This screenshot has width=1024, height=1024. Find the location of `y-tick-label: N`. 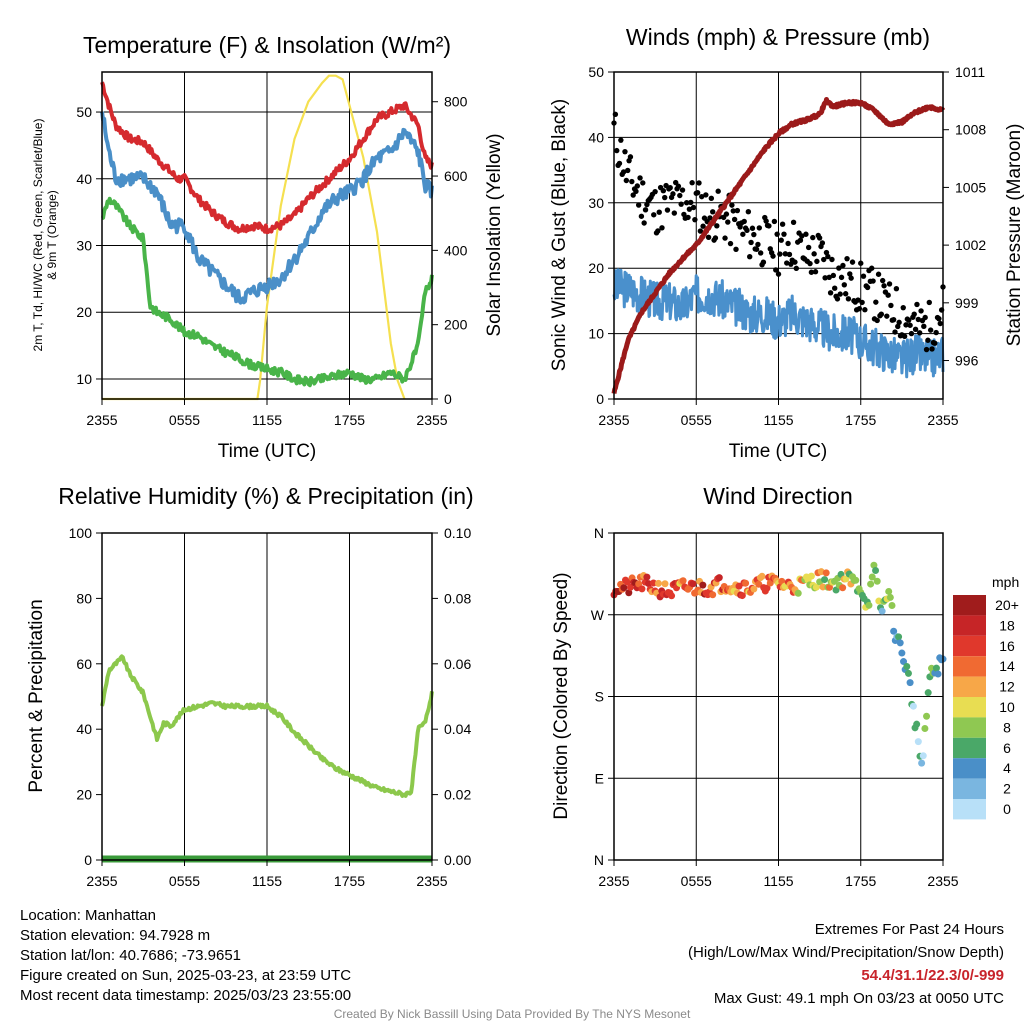

y-tick-label: N is located at coordinates (599, 860).